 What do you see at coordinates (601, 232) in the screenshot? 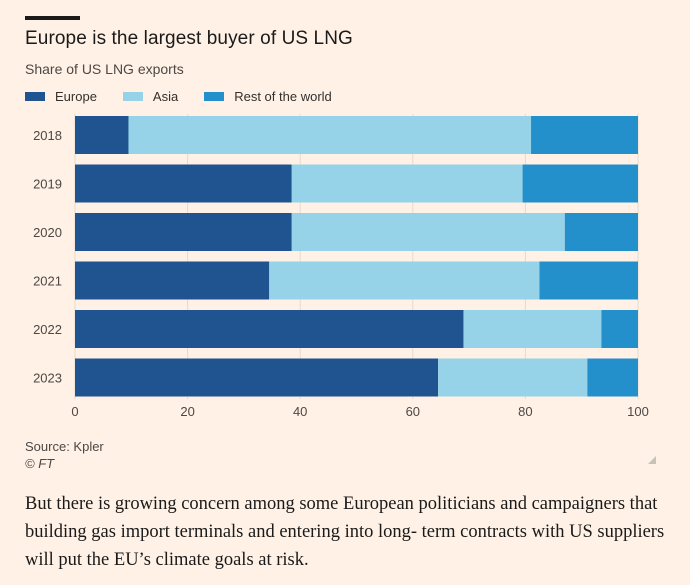
I see `bar-rest-of-the-world-2020` at bounding box center [601, 232].